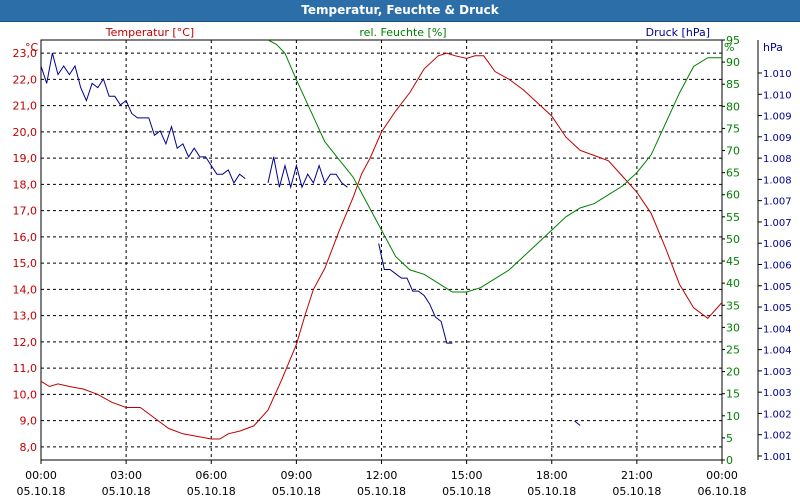  Describe the element at coordinates (777, 457) in the screenshot. I see `pressure-tick-label: 1.001` at that location.